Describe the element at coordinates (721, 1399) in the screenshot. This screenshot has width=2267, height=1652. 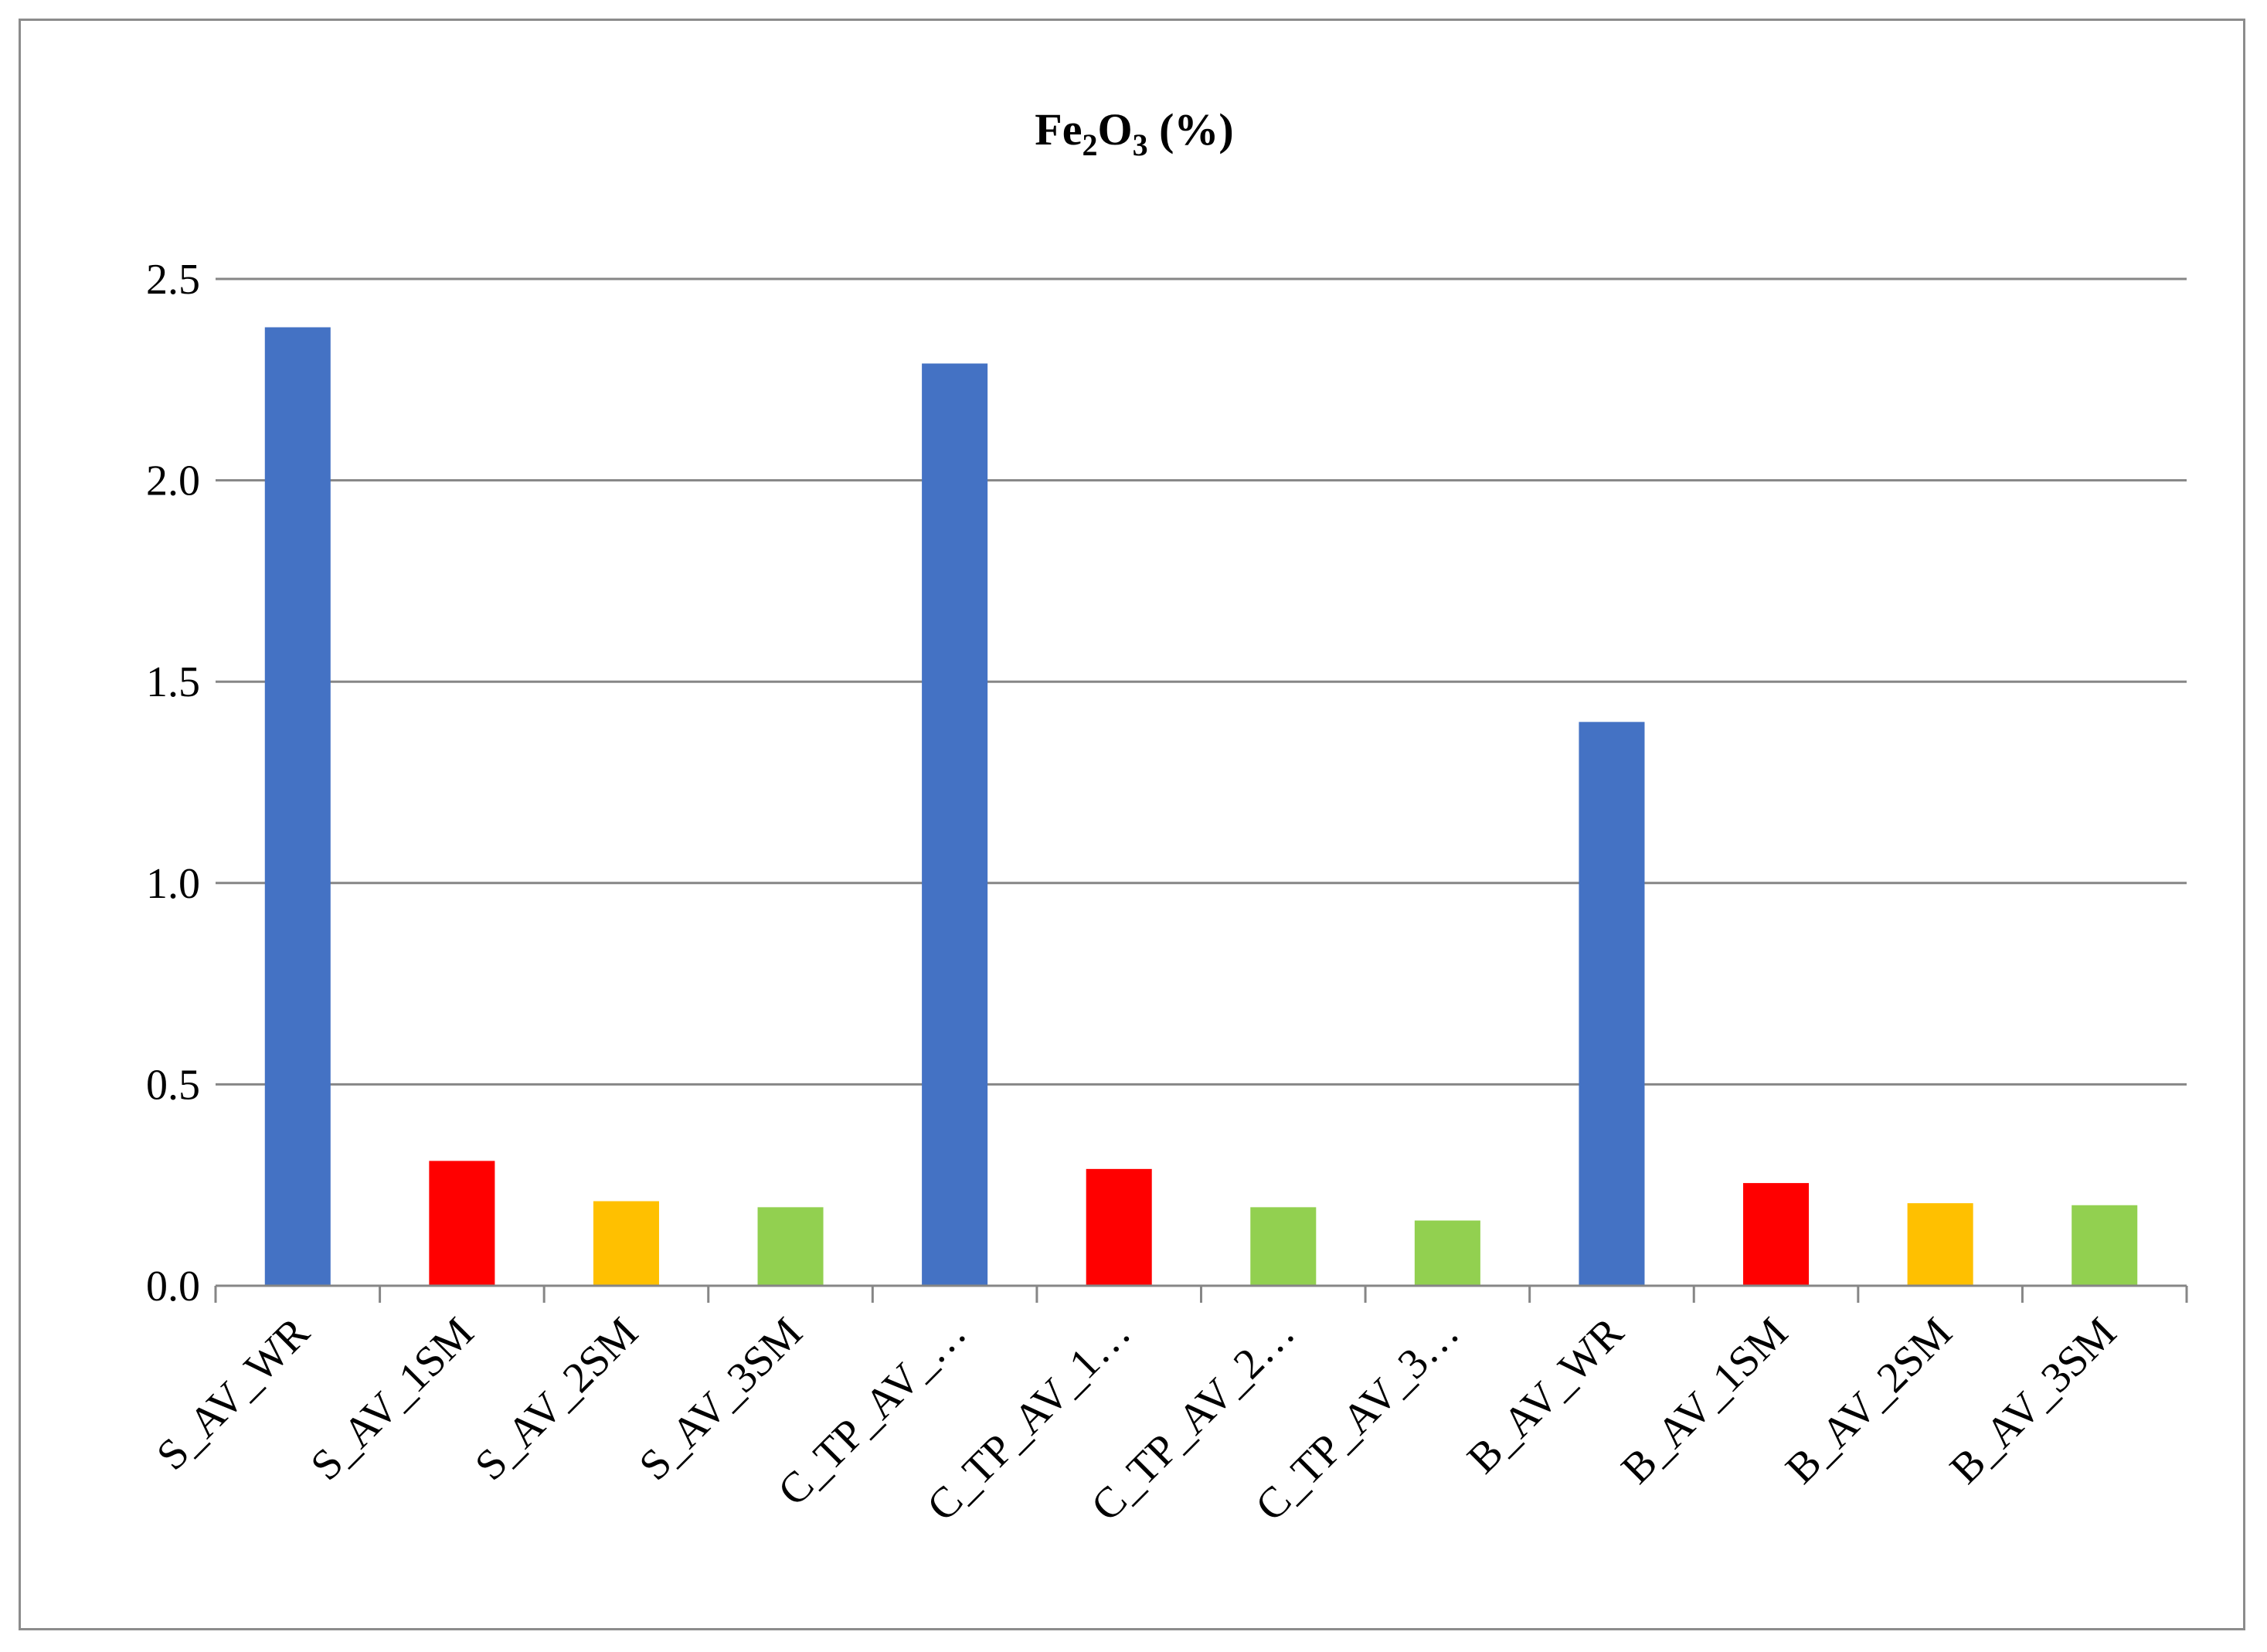
I see `x-tick-label: S_AV_3SM` at that location.